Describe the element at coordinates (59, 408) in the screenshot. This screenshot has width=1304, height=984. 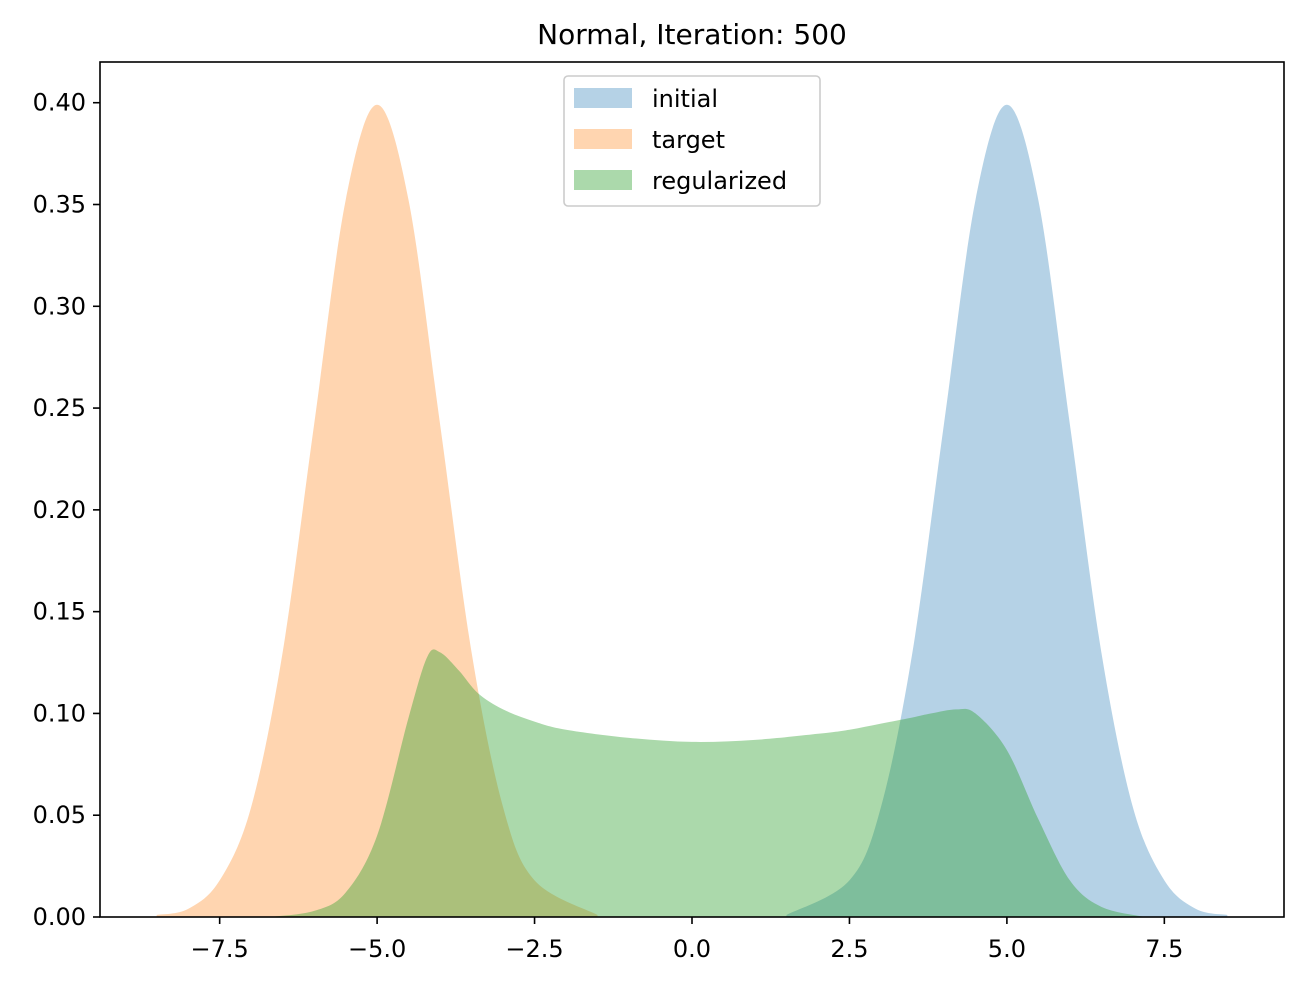
I see `y-tick-label: 0.25` at that location.